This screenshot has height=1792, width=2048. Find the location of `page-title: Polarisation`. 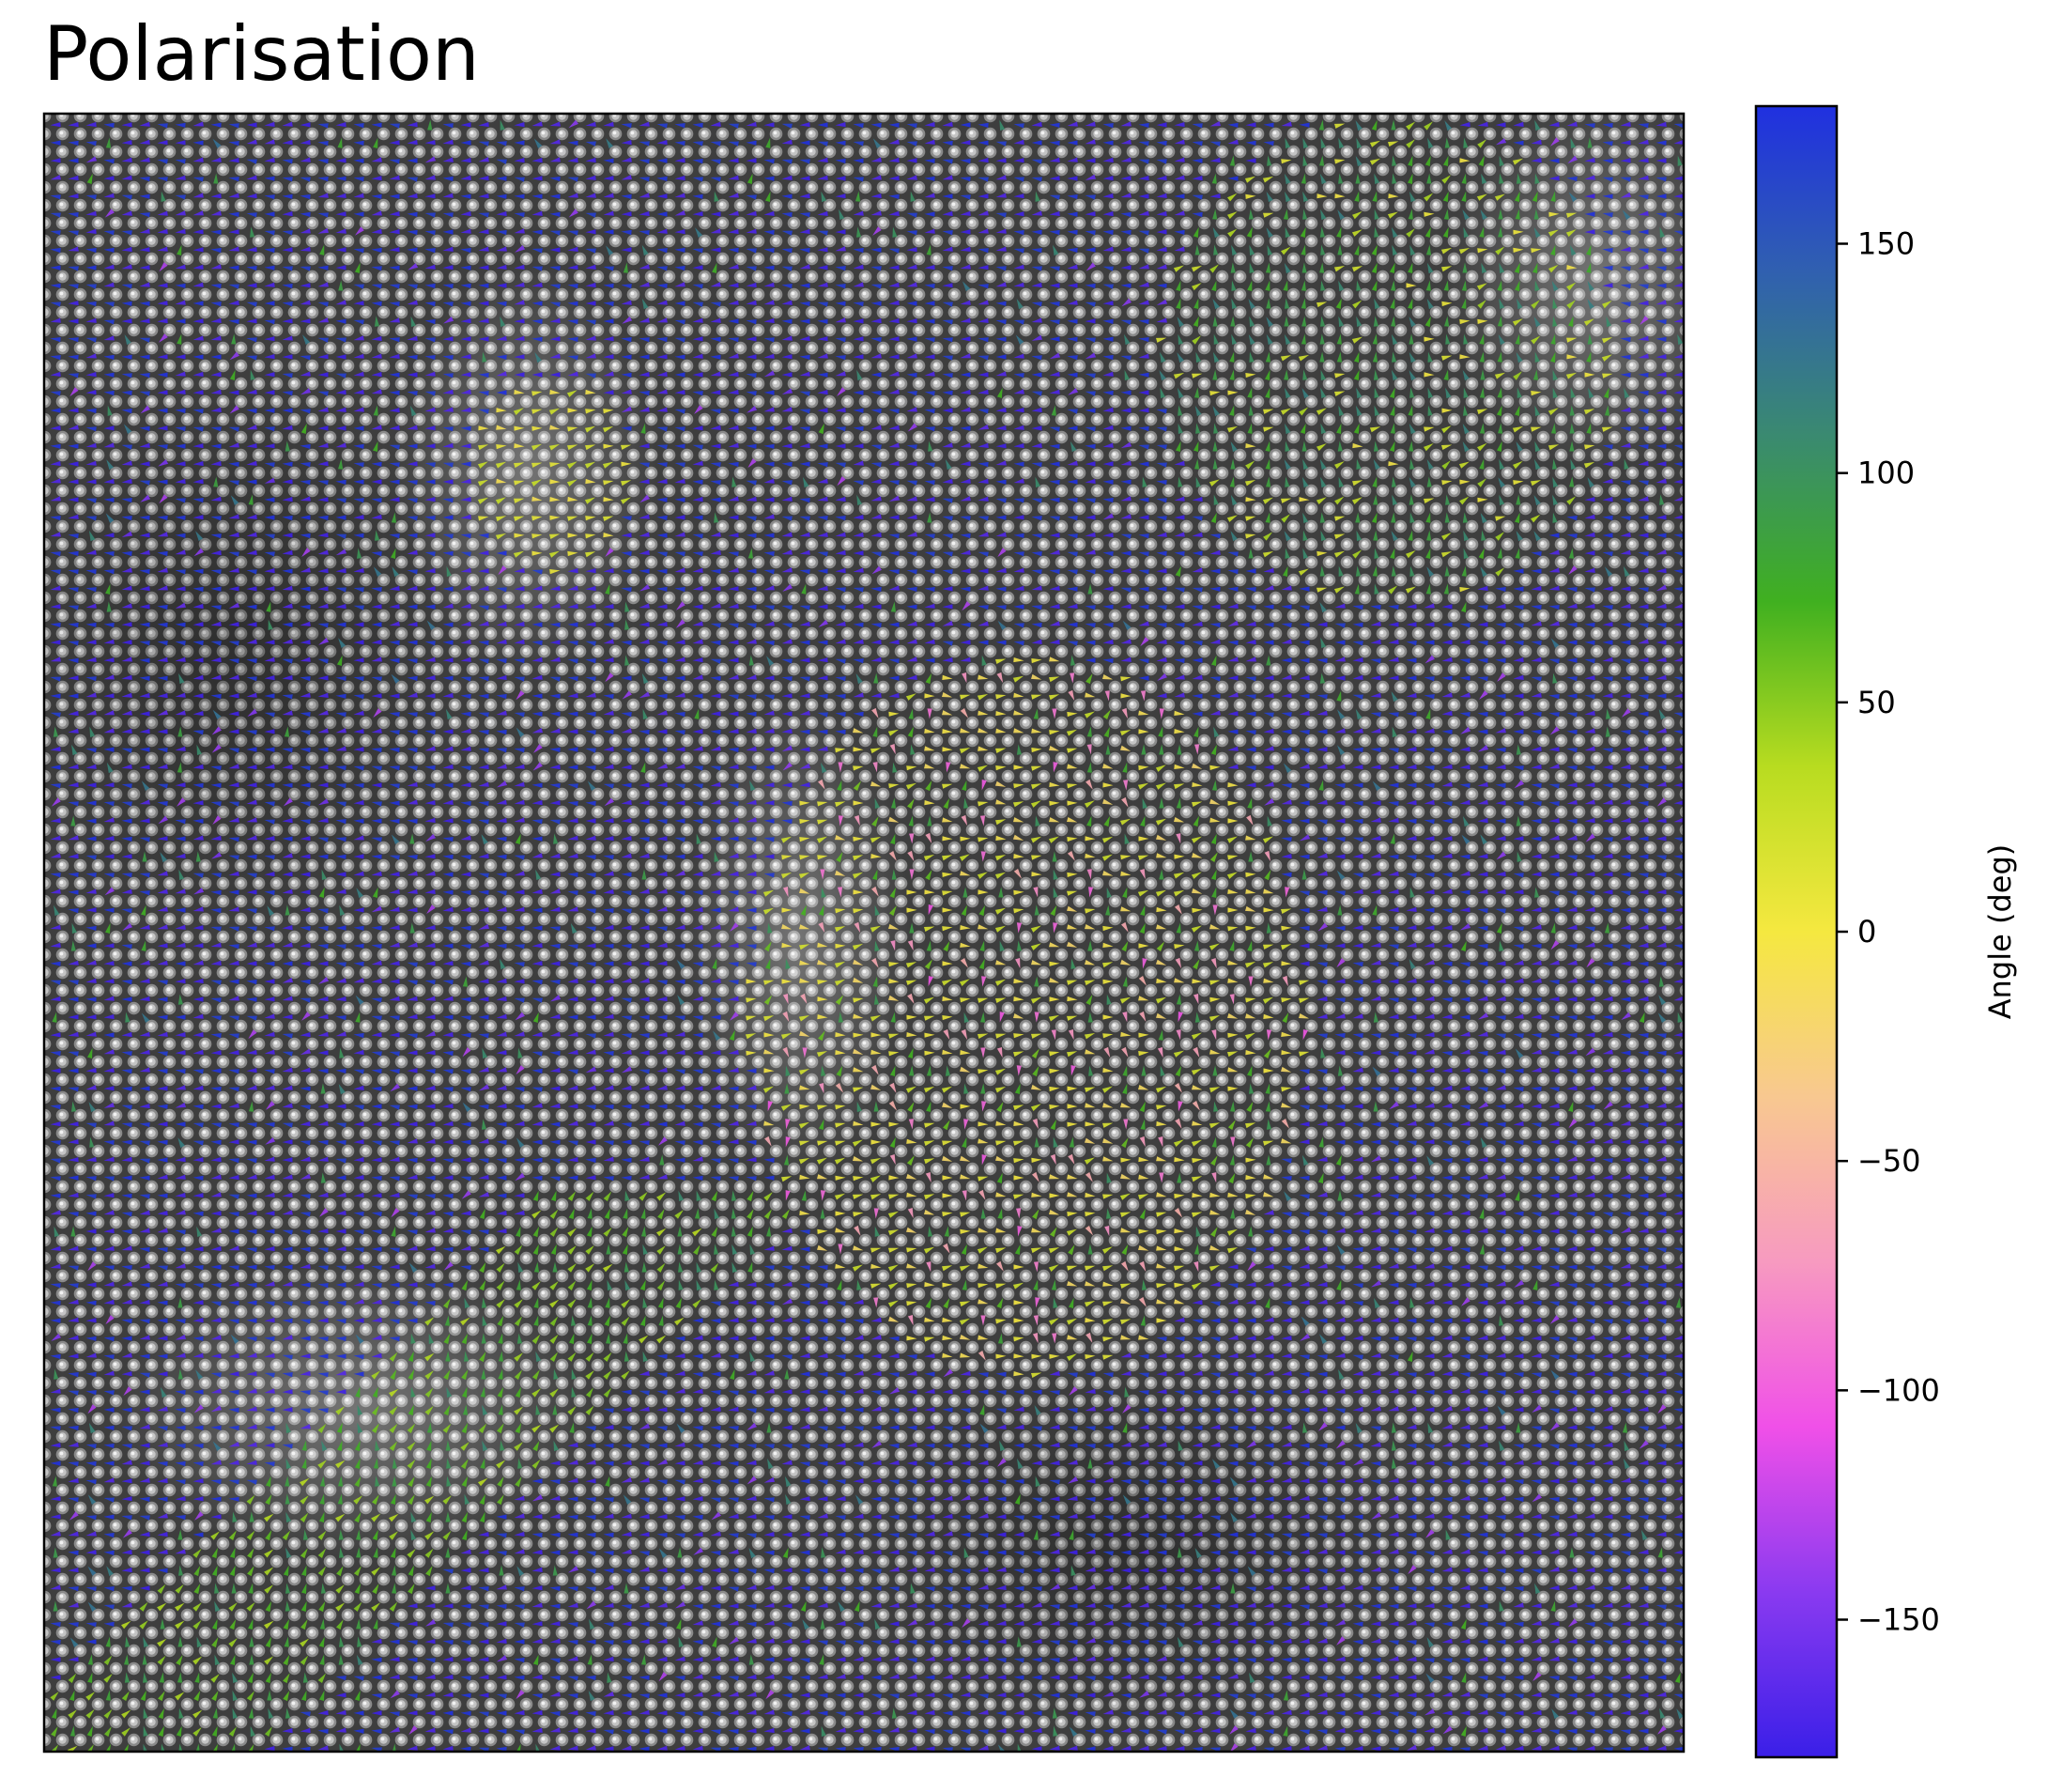

page-title: Polarisation is located at coordinates (261, 54).